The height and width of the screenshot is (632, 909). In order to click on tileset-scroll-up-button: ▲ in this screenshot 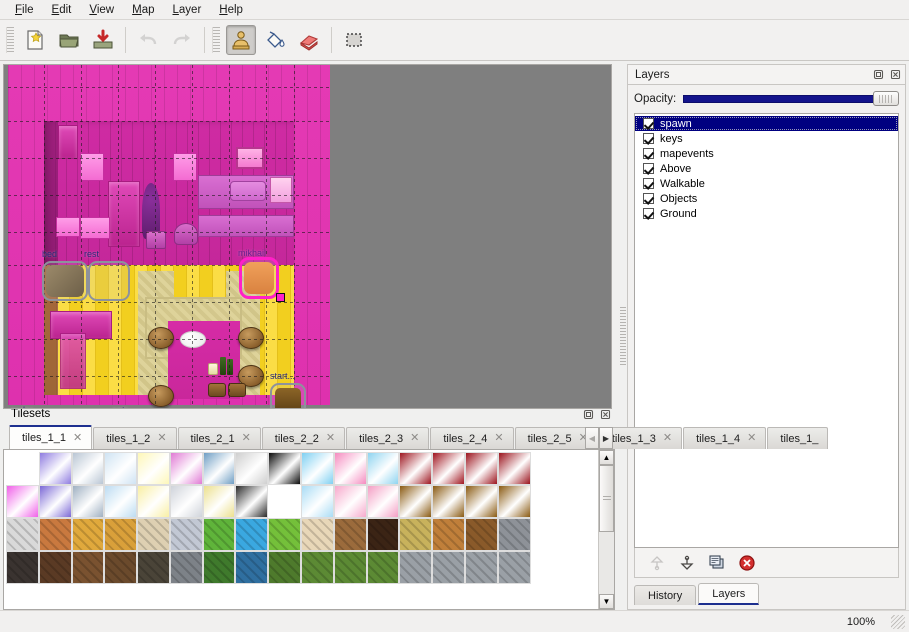, I will do `click(606, 457)`.